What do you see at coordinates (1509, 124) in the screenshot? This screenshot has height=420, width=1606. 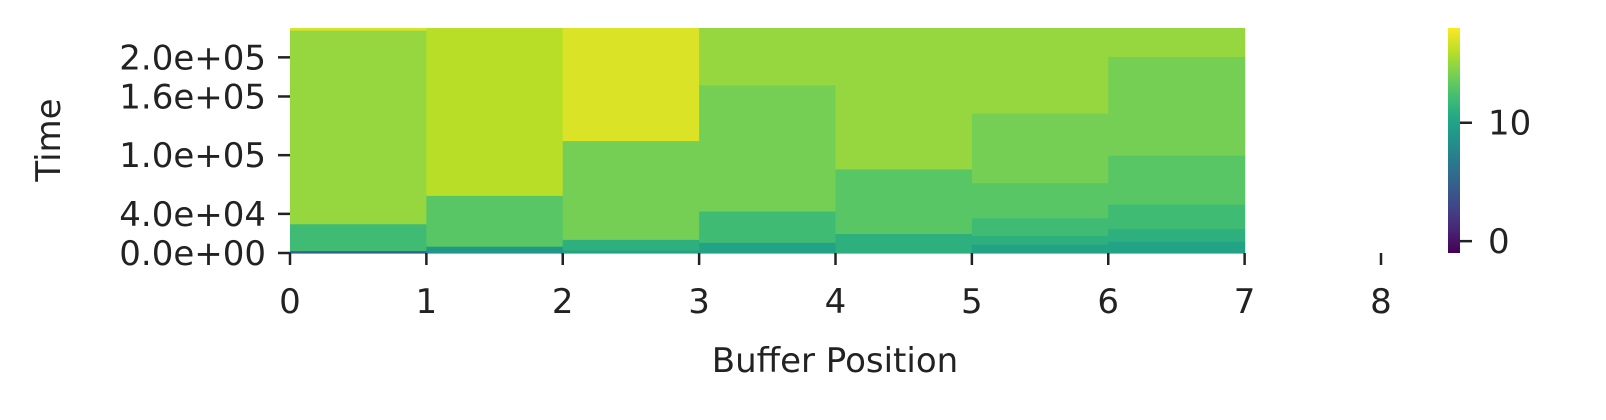 I see `colorbar-tick-label: 10` at bounding box center [1509, 124].